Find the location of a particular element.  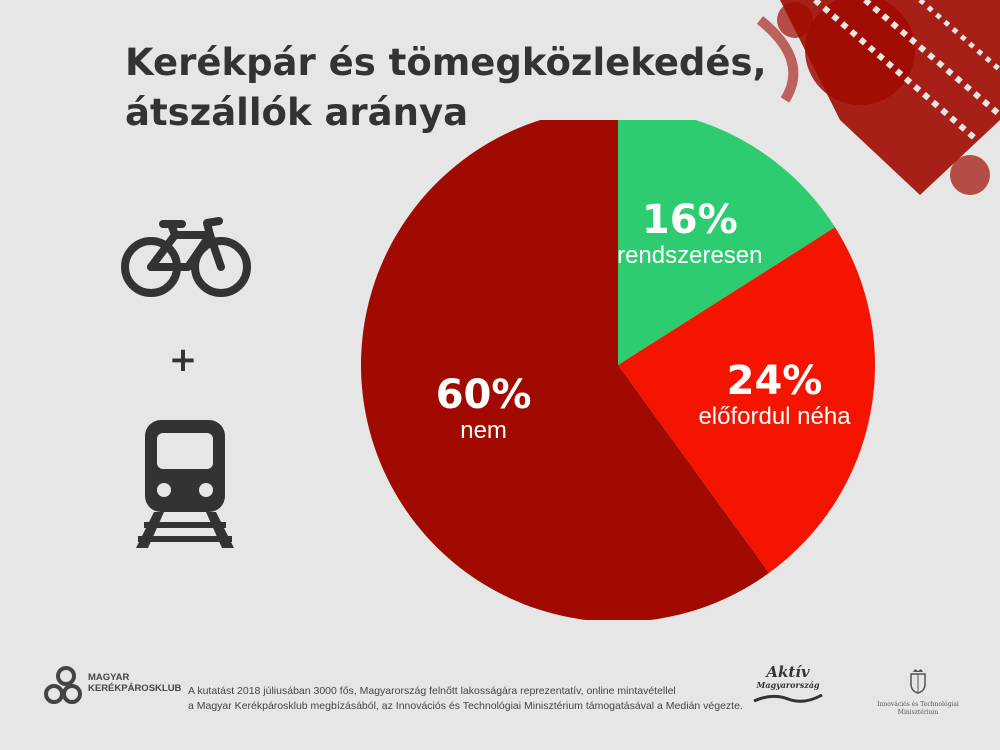

tire-track-decoration is located at coordinates (878, 97).